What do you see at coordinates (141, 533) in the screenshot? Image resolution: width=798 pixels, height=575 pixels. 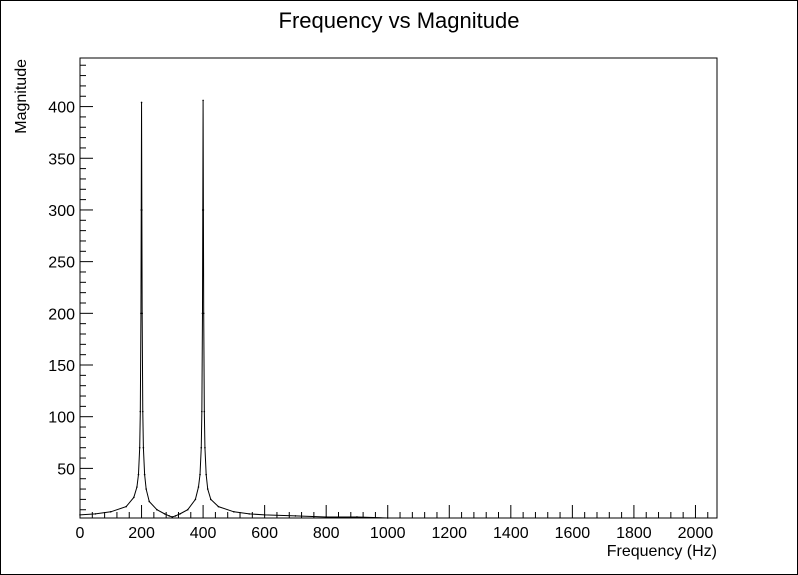 I see `x-tick-label: 200` at bounding box center [141, 533].